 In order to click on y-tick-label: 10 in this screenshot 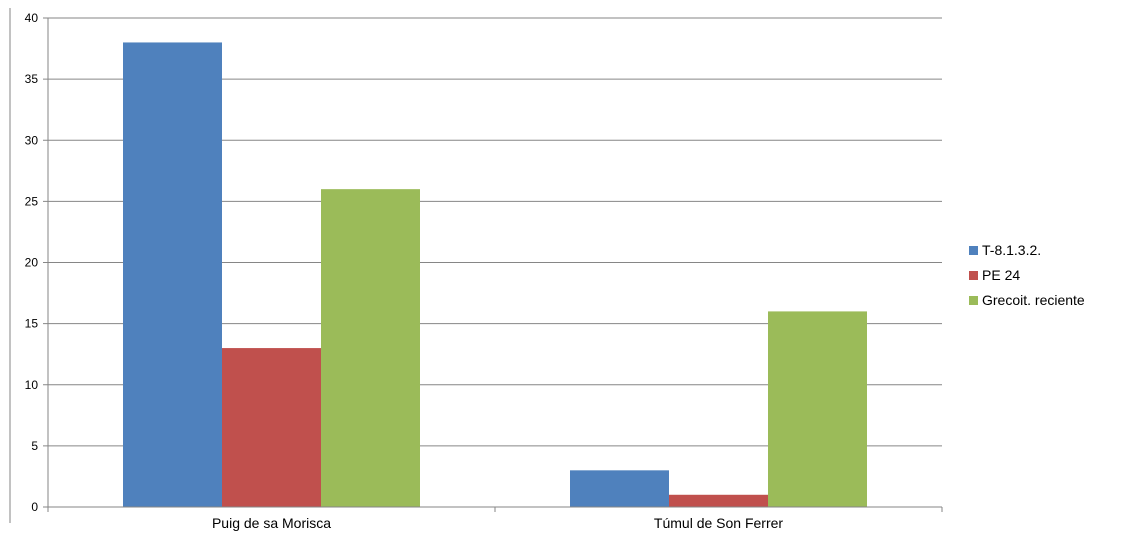, I will do `click(32, 385)`.